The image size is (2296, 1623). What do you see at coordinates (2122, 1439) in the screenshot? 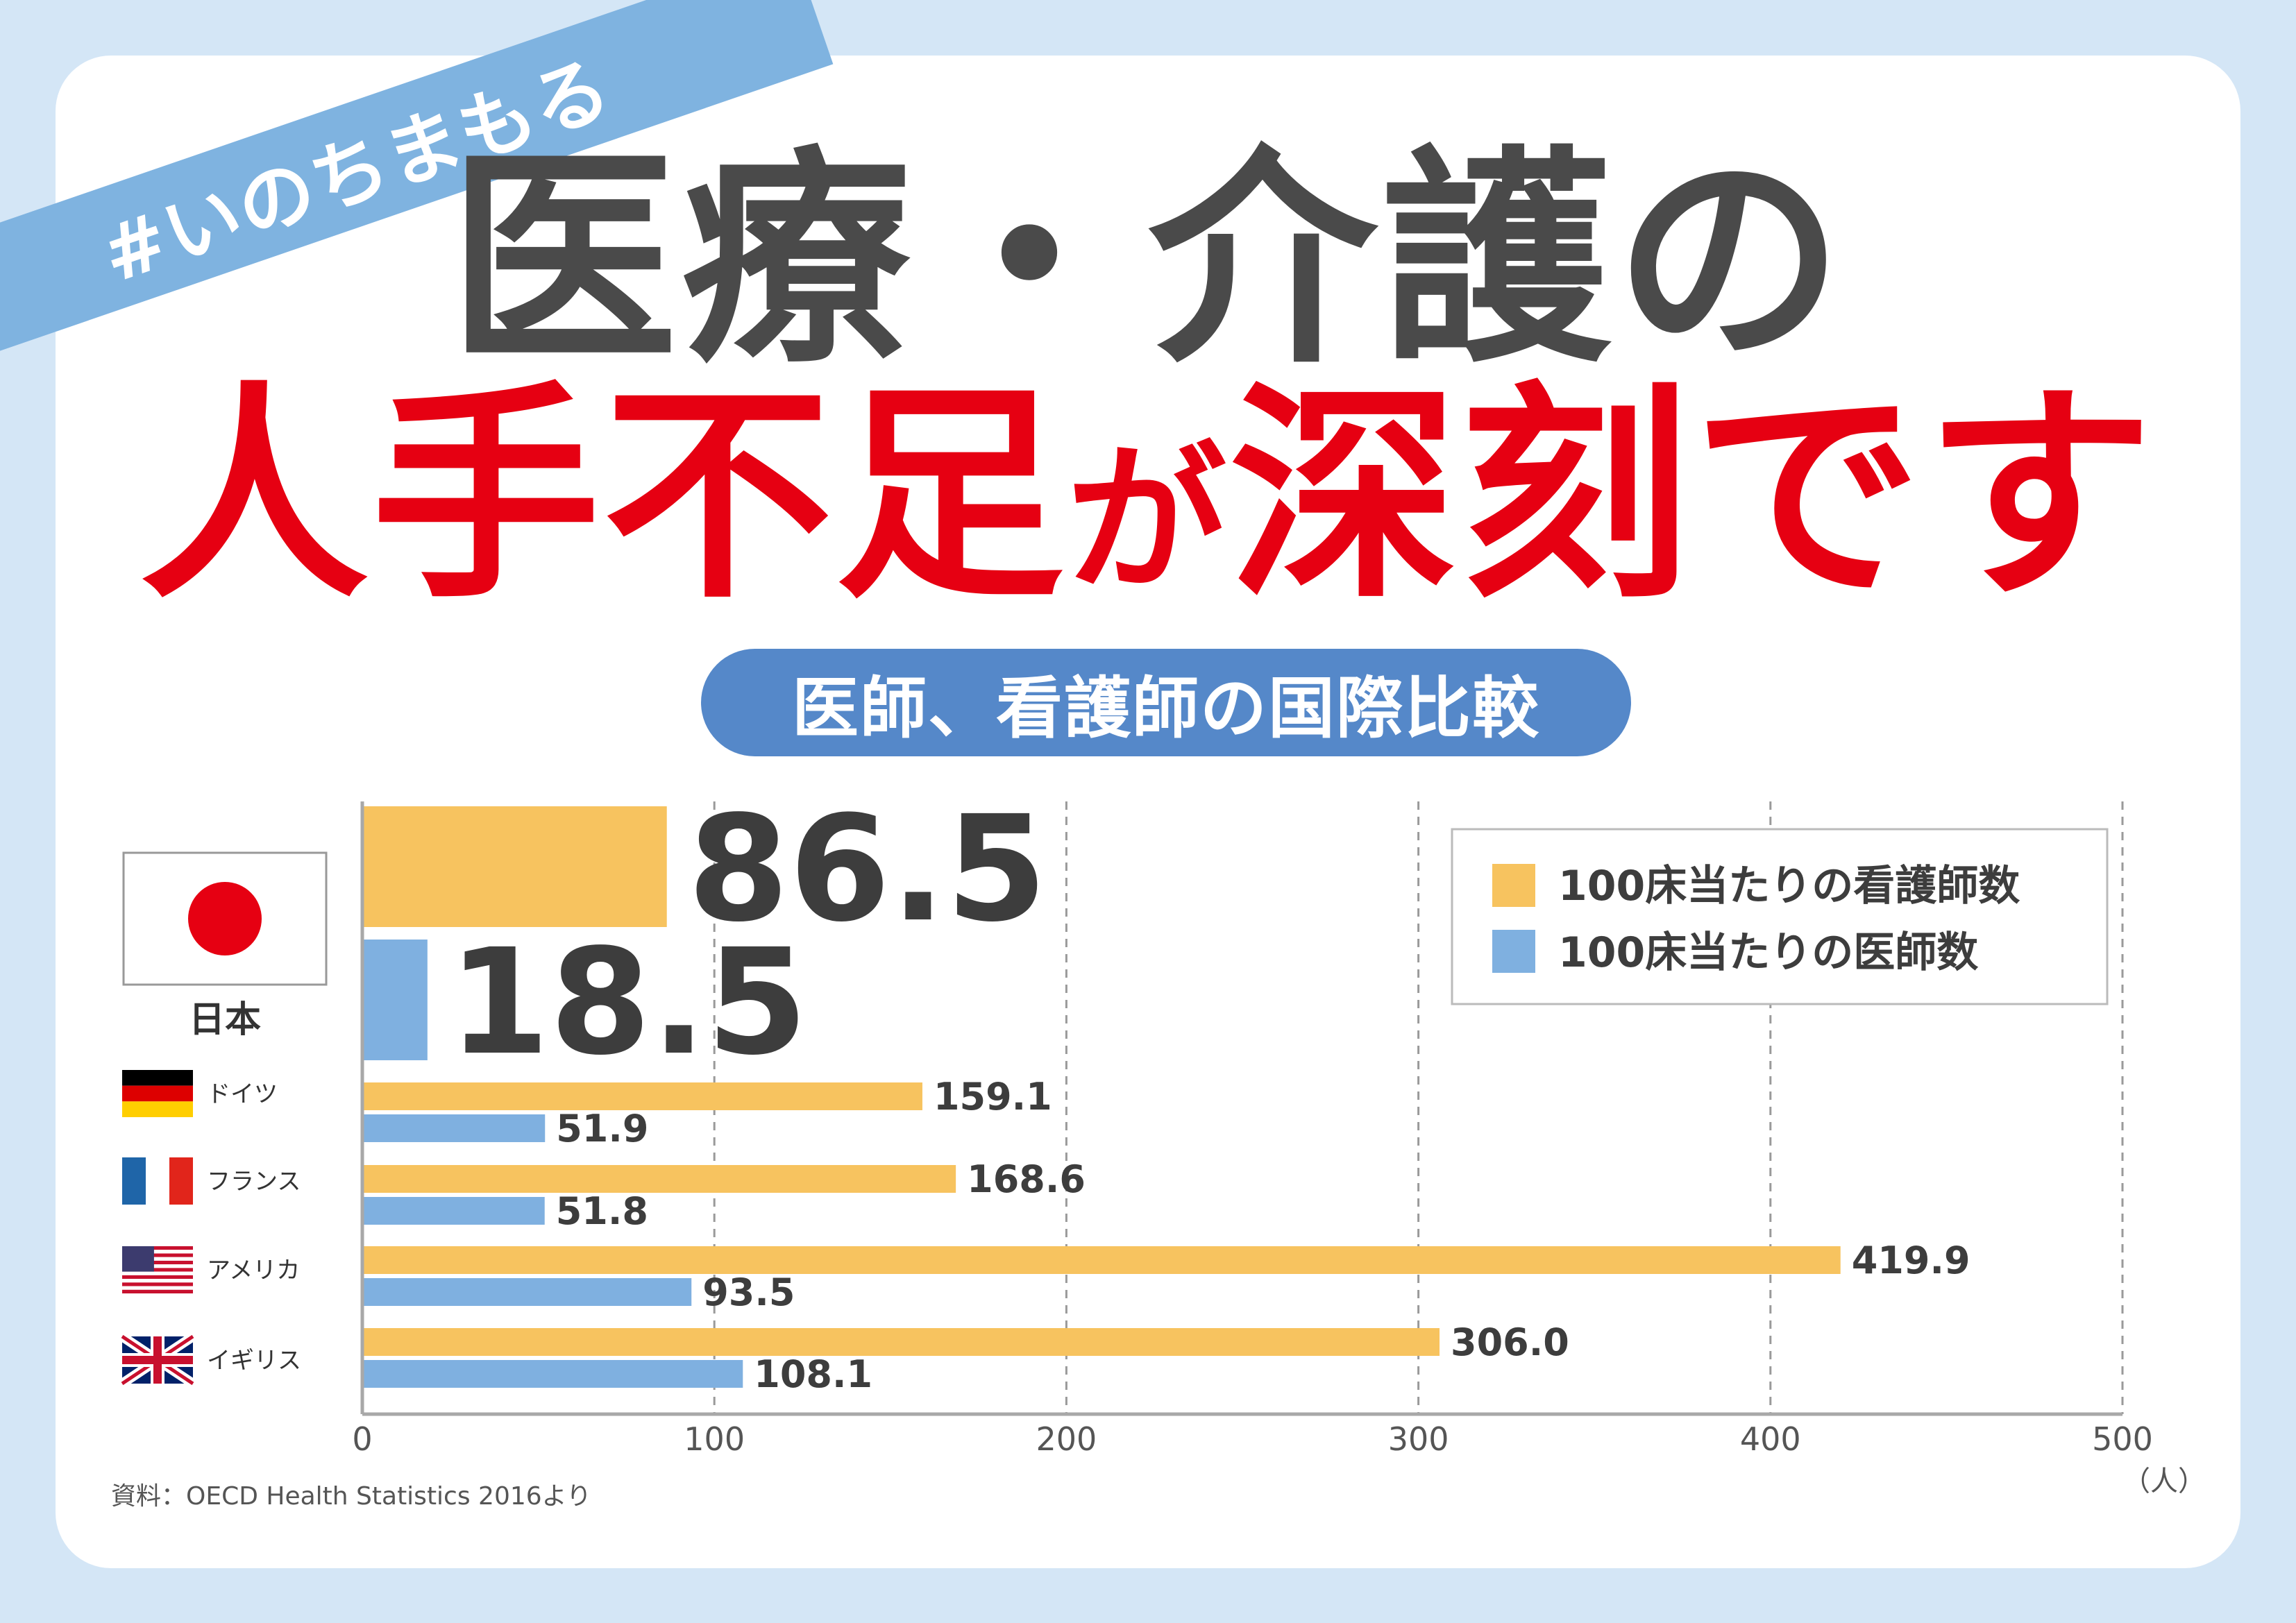
I see `x-tick-label: 500` at bounding box center [2122, 1439].